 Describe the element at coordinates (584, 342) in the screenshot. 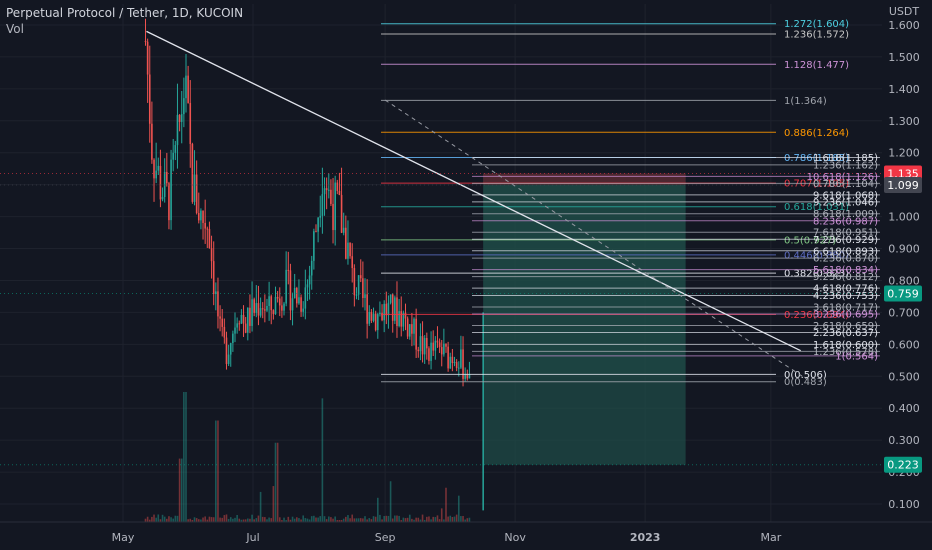

I see `long-position` at that location.